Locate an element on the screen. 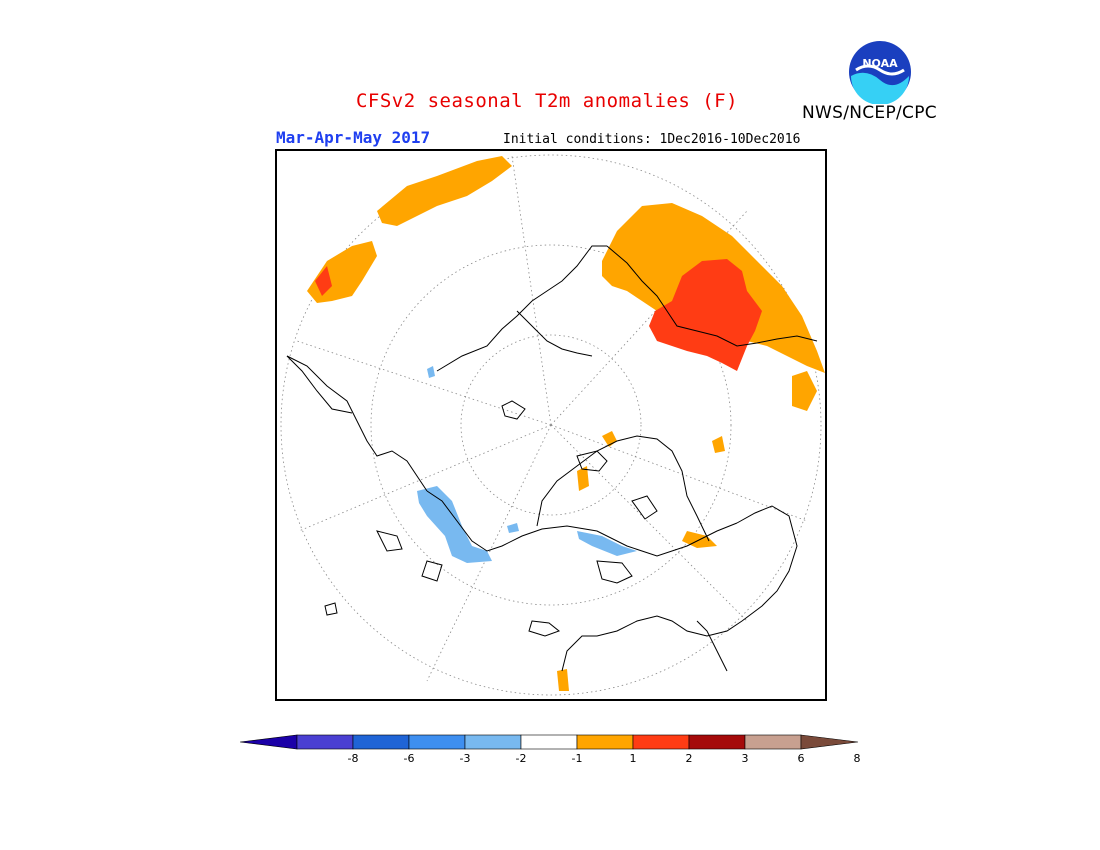 Image resolution: width=1100 pixels, height=850 pixels. season-label: Mar-Apr-May 2017 is located at coordinates (353, 137).